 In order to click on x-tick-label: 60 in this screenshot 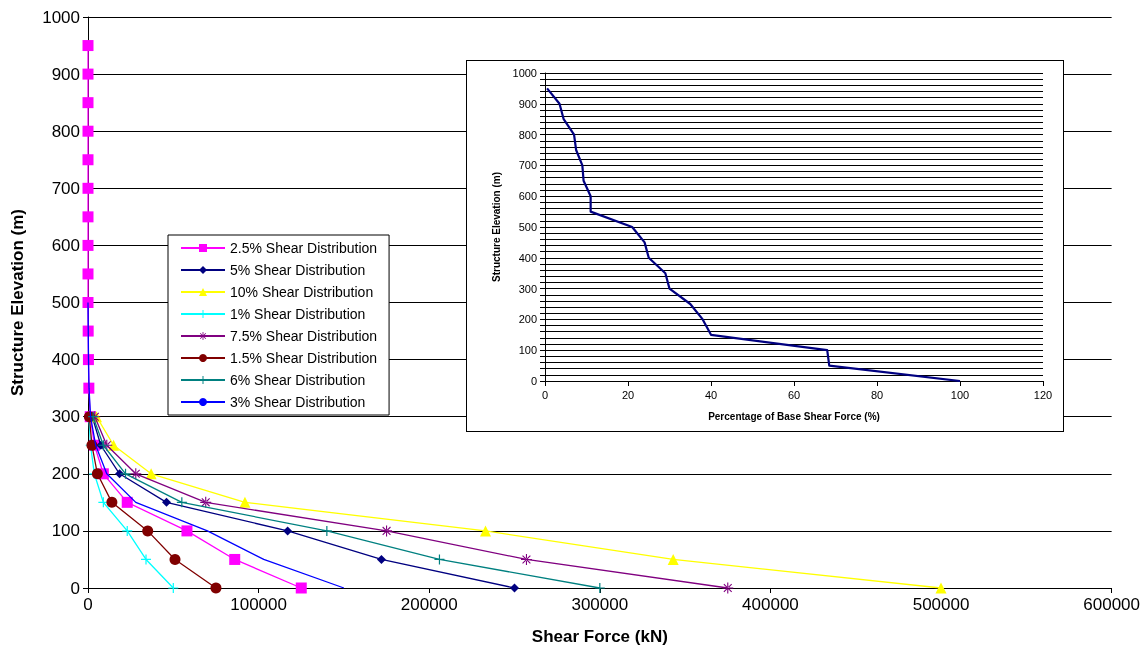, I will do `click(794, 394)`.